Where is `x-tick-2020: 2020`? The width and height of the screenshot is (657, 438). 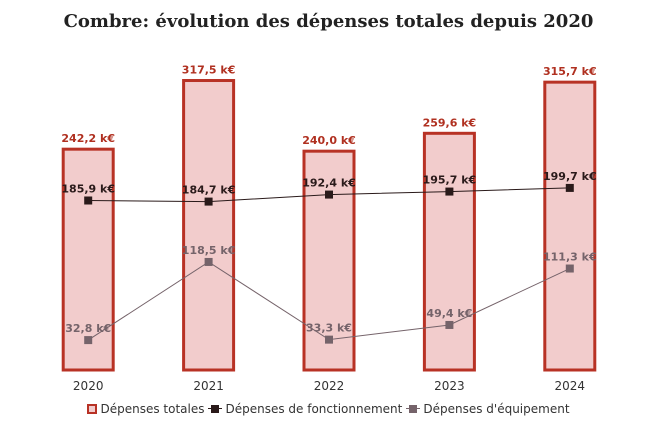
x-tick-2020: 2020 is located at coordinates (88, 386).